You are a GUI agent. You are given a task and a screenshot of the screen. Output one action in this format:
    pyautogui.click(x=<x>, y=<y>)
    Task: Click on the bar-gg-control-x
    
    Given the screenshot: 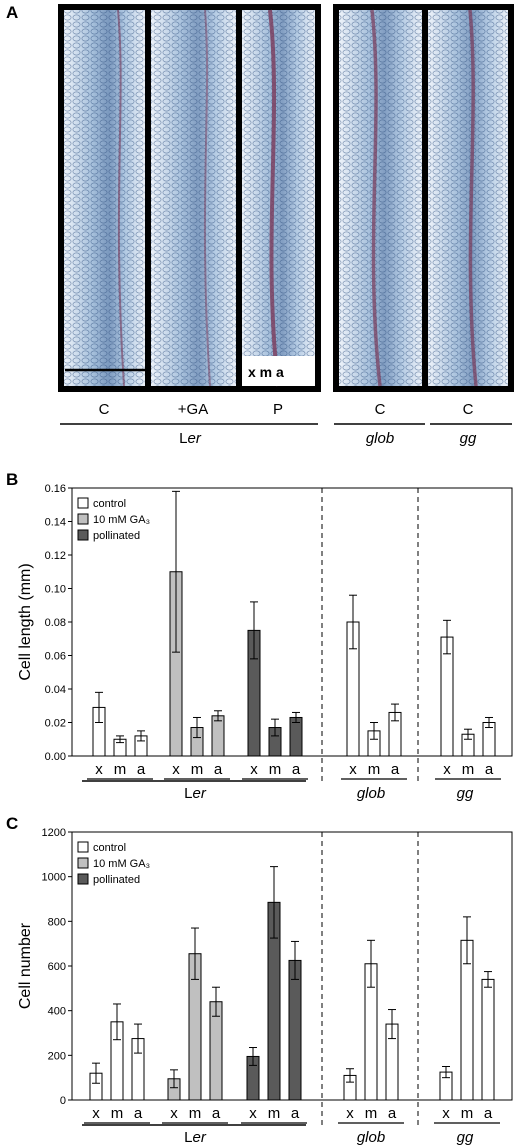 What is the action you would take?
    pyautogui.click(x=447, y=696)
    